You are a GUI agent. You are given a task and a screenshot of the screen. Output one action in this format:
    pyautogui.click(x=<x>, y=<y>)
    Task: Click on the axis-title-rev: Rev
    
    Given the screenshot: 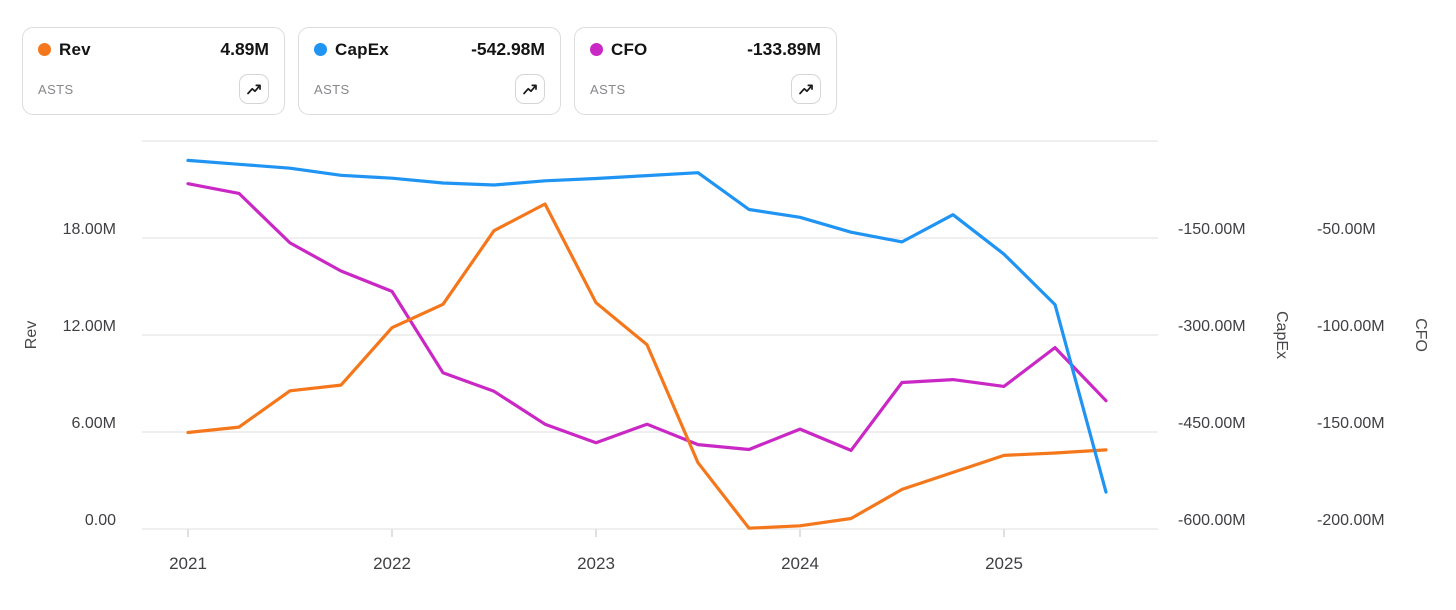 What is the action you would take?
    pyautogui.click(x=31, y=335)
    